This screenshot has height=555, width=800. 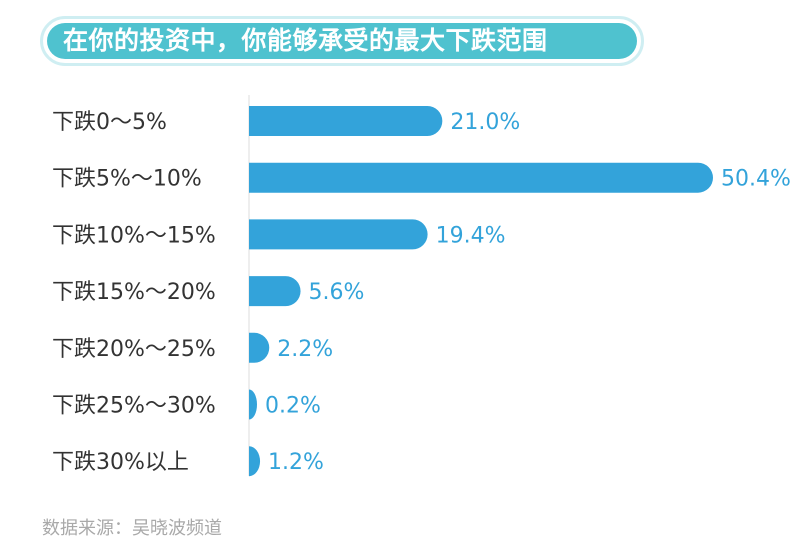 What do you see at coordinates (296, 462) in the screenshot?
I see `value-label: 1.2%` at bounding box center [296, 462].